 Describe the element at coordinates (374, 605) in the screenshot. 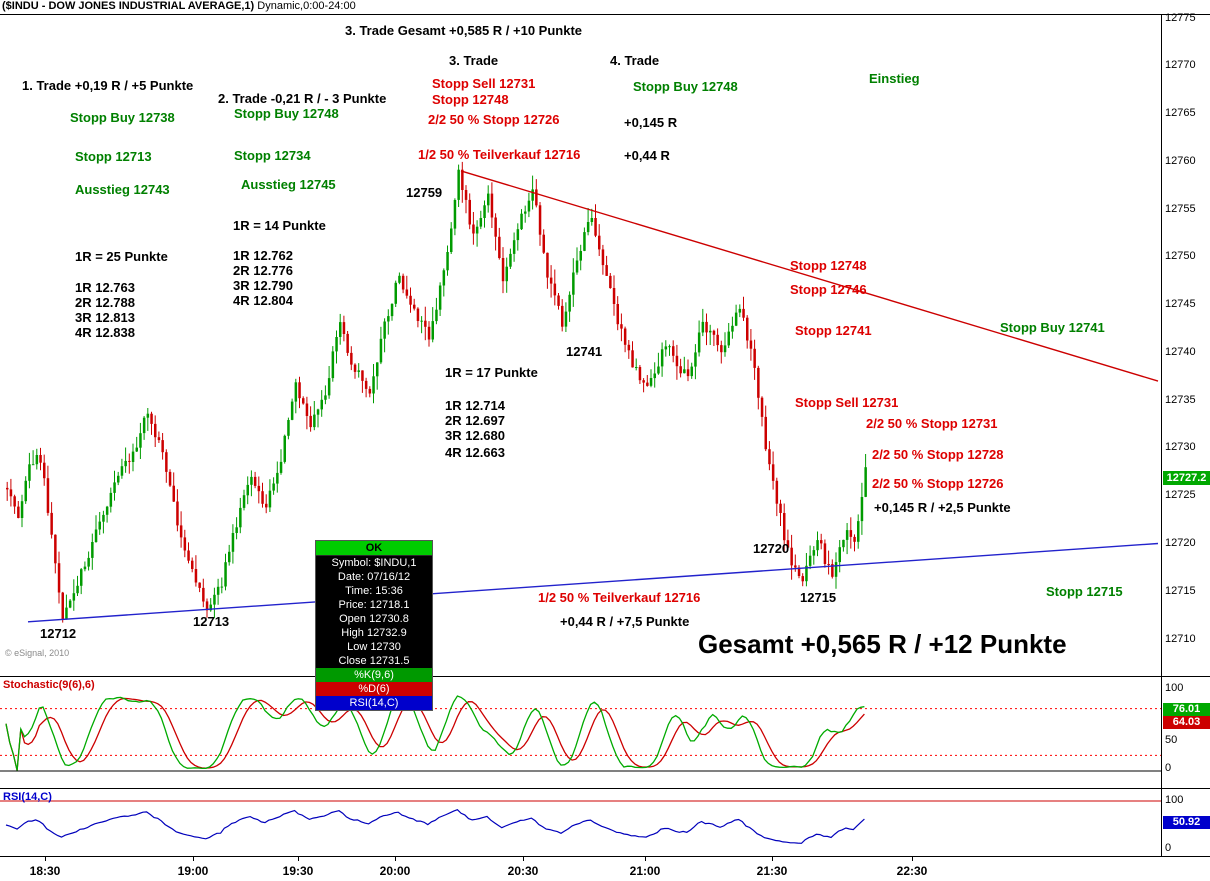

I see `info-window-row: Price: 12718.1` at that location.